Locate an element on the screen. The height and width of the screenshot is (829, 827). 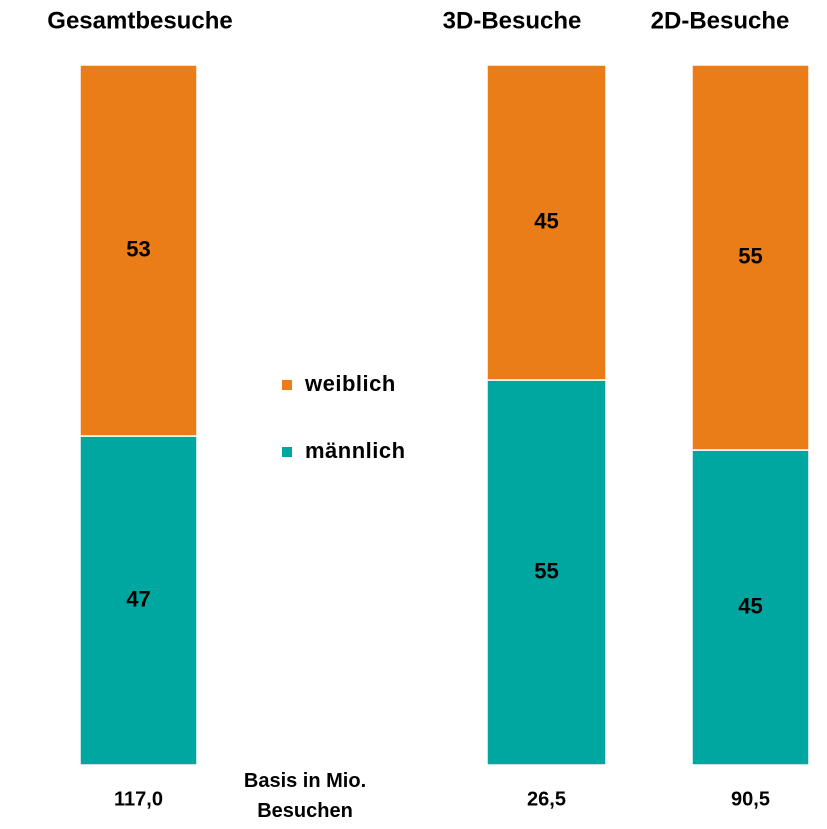
legend-label: männlich is located at coordinates (355, 450).